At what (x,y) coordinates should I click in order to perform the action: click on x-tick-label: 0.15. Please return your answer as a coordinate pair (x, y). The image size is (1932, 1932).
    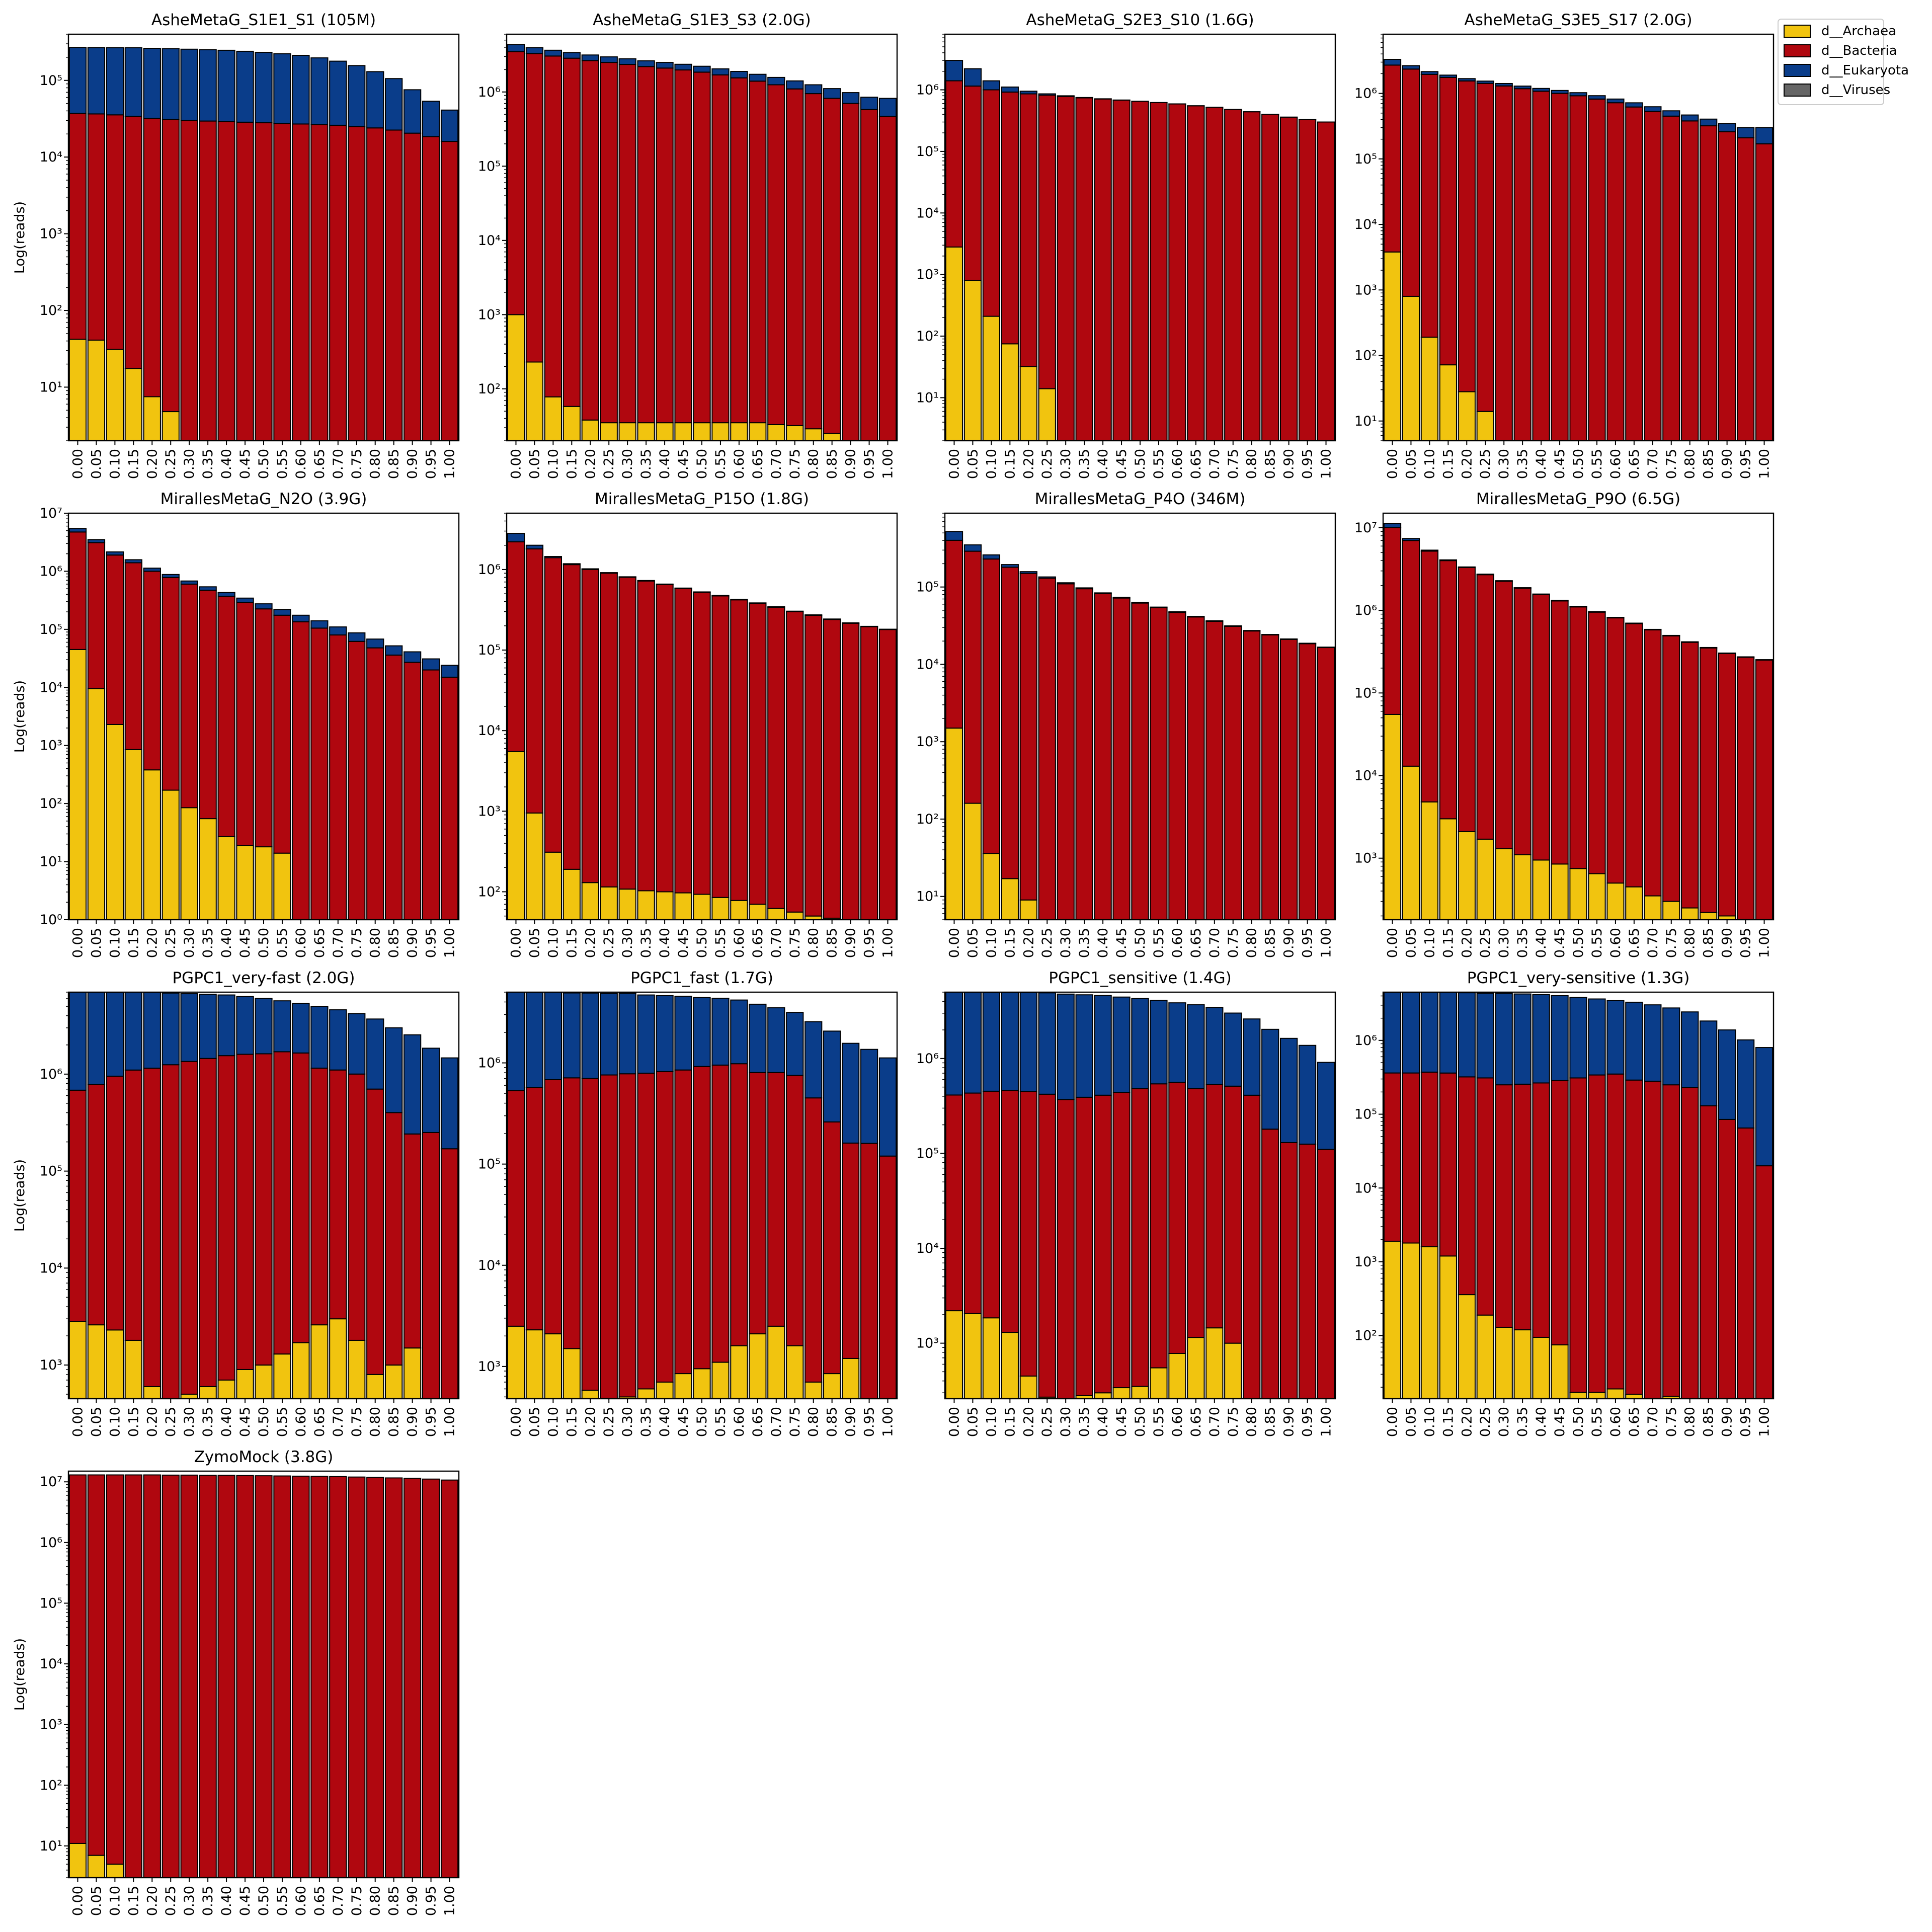
    Looking at the image, I should click on (134, 943).